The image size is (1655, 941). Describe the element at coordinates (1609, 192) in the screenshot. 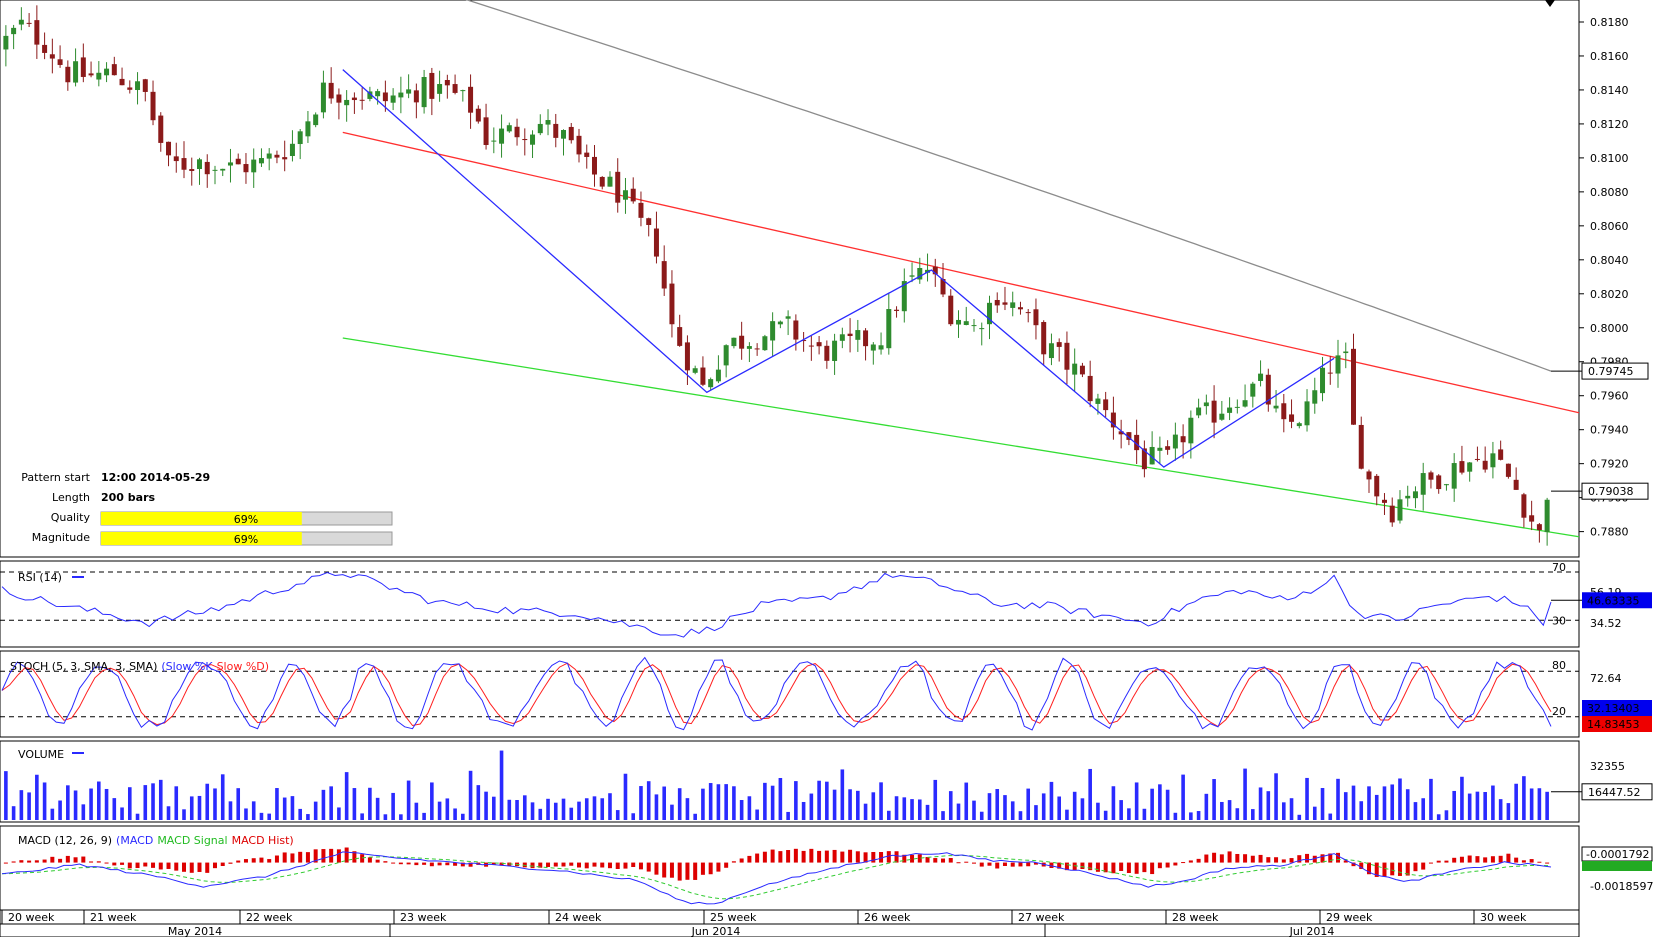

I see `price-tick-label: 0.8080` at that location.